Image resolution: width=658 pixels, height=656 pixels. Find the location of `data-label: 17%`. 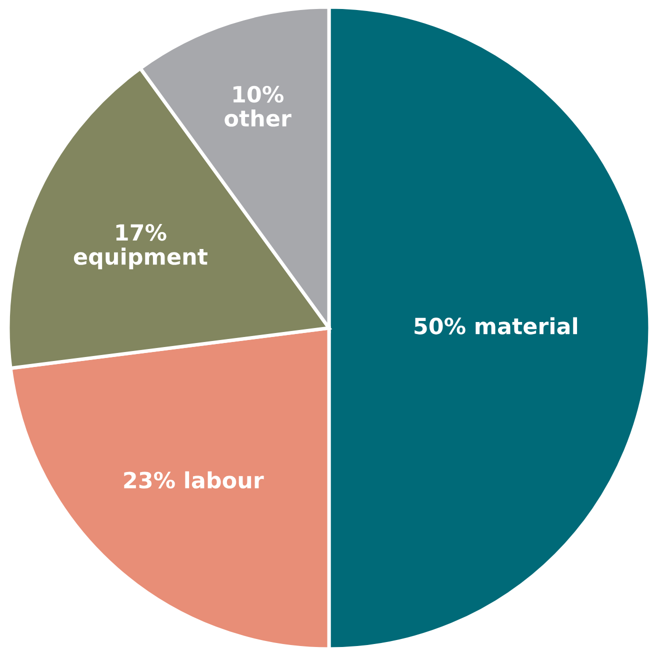

data-label: 17% is located at coordinates (141, 232).